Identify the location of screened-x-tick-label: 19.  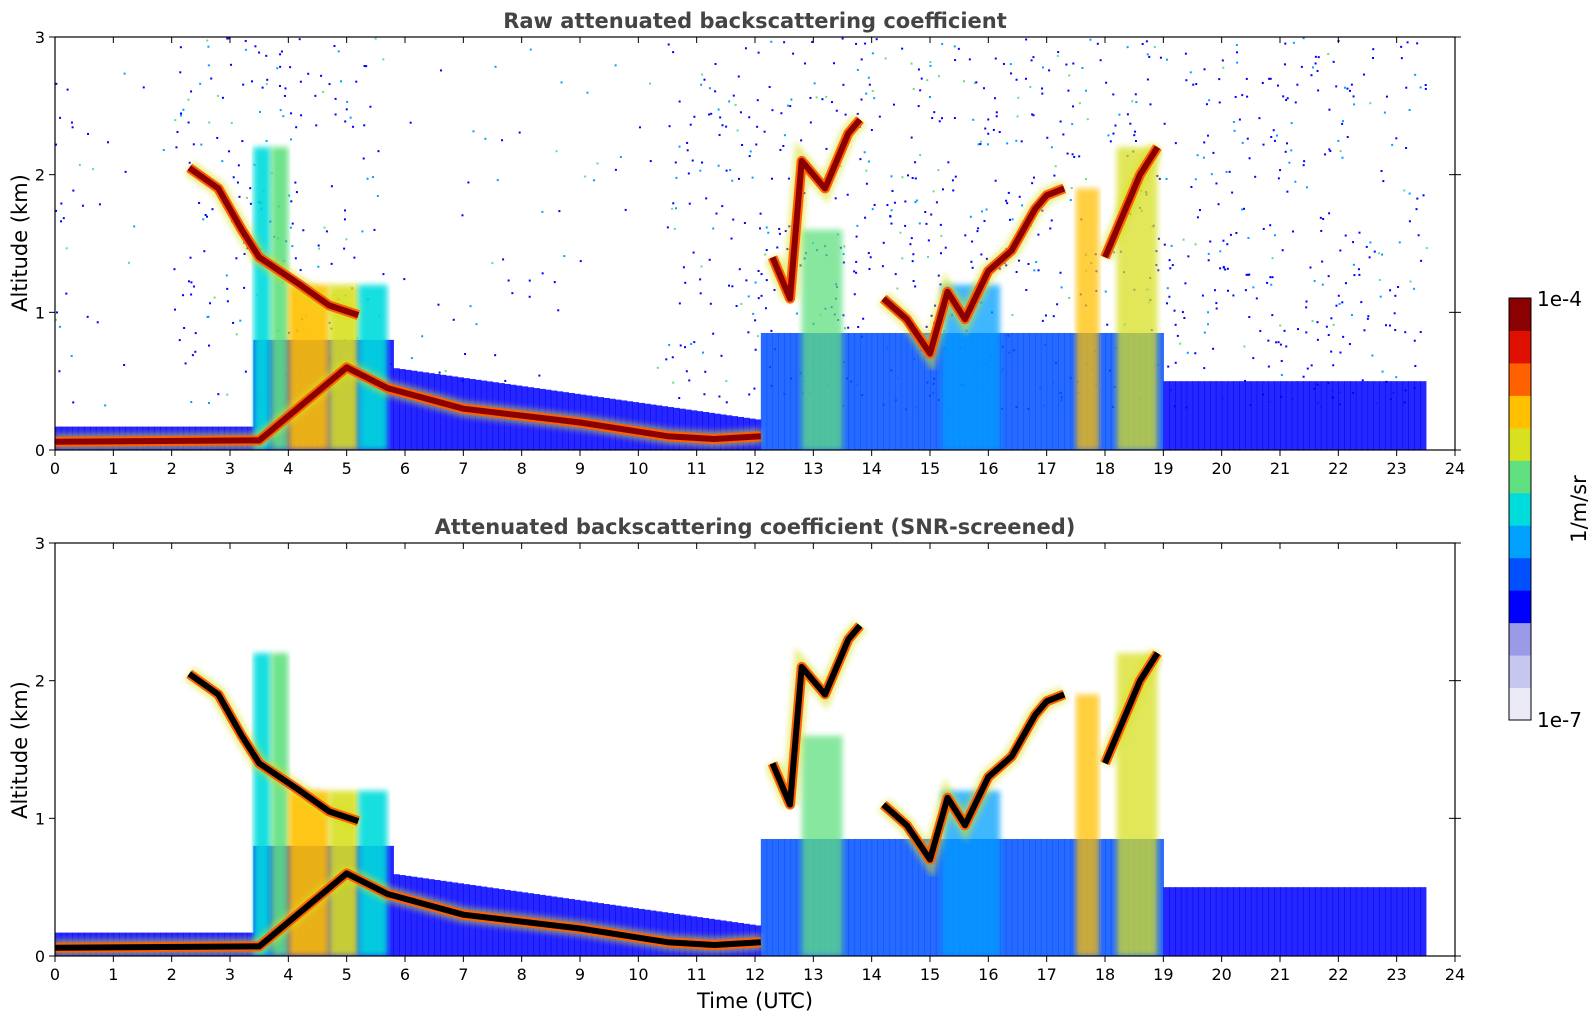
(1163, 974).